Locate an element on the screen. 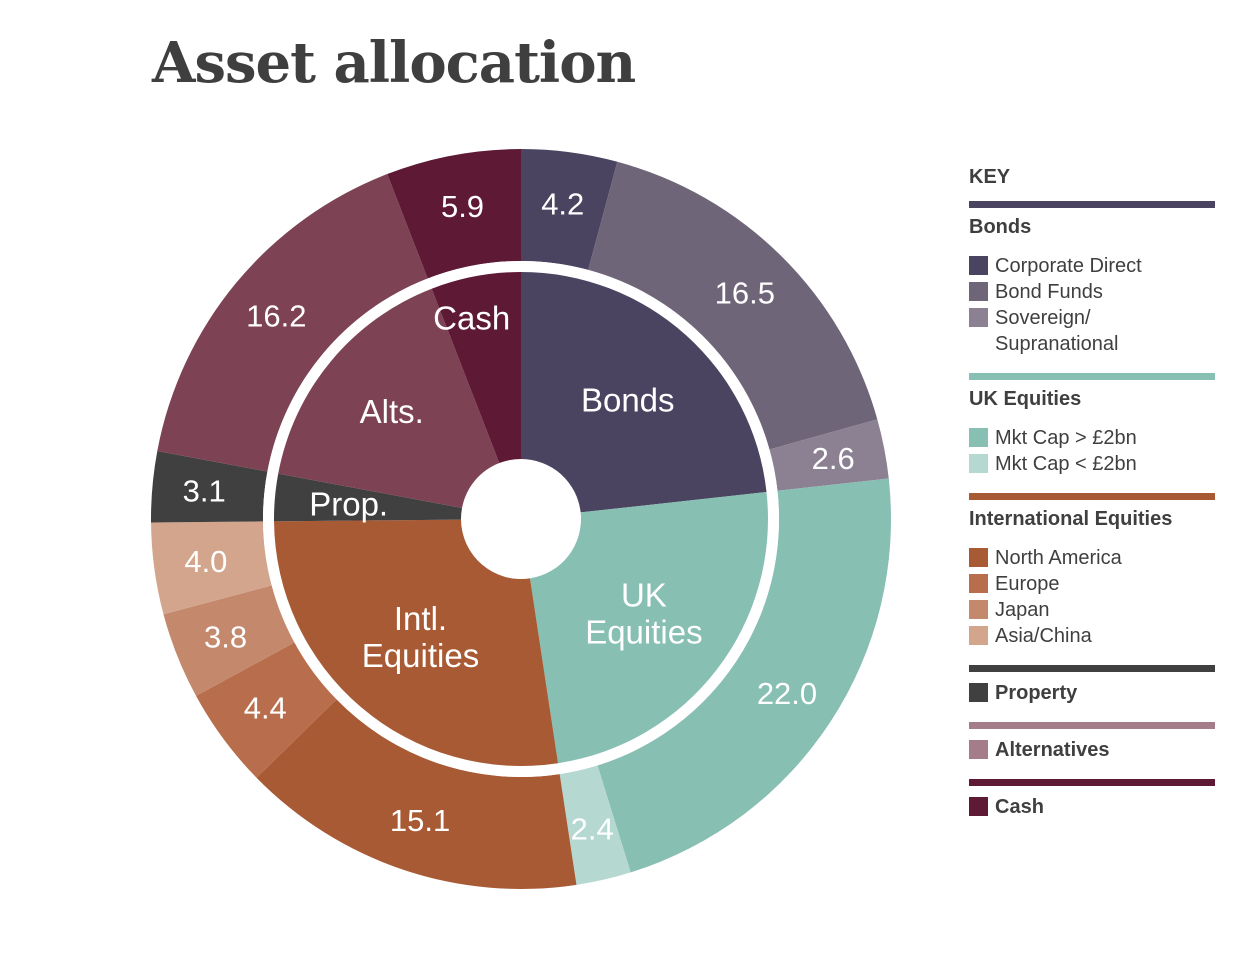  legend-item-bond-funds: Bond Funds is located at coordinates (1092, 292).